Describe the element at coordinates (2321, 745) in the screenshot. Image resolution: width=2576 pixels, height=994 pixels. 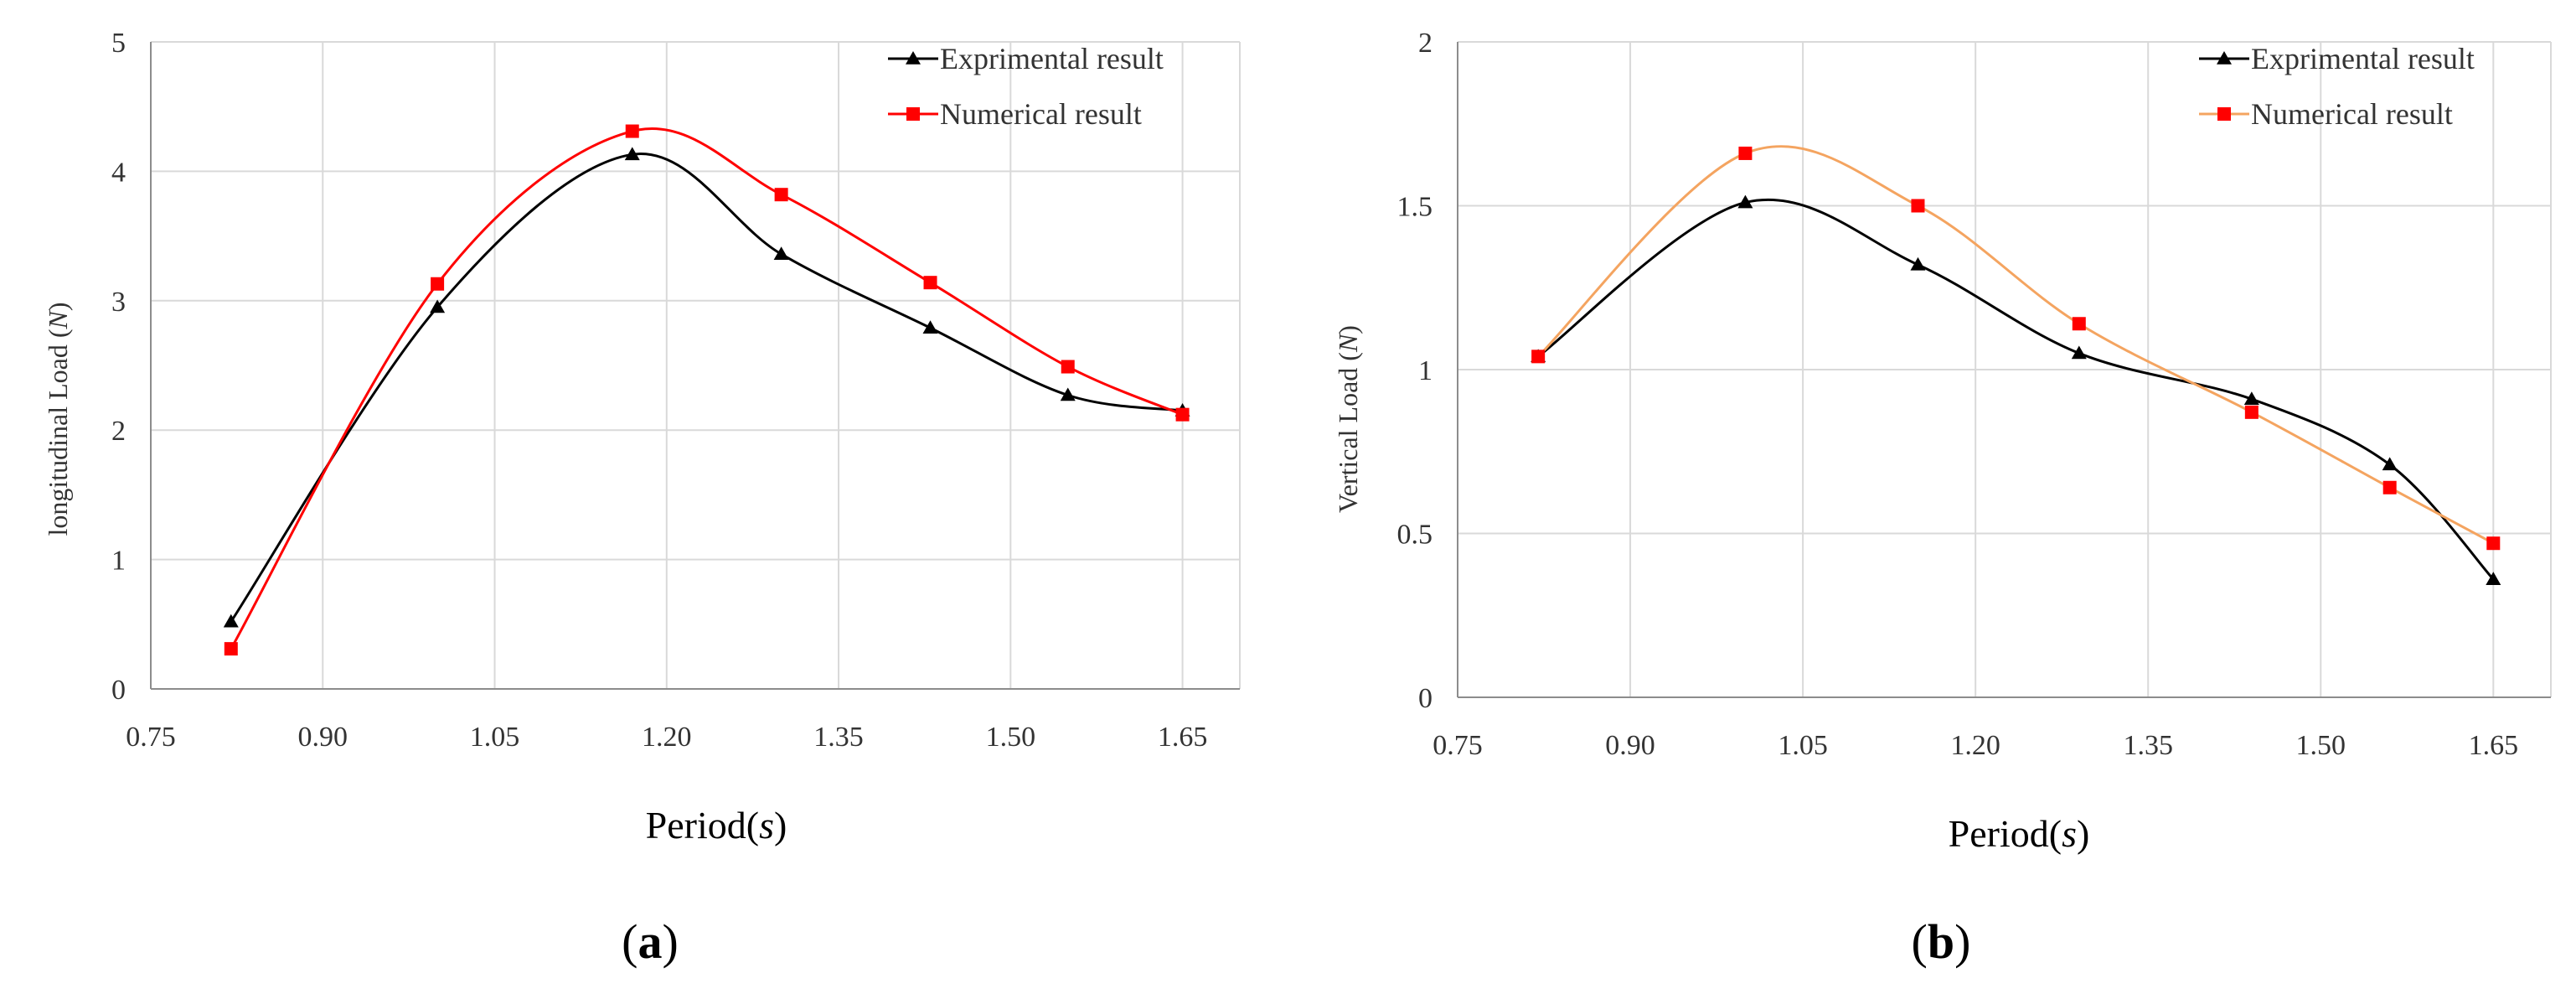
I see `chart-b-x-tick-label: 1.50` at that location.